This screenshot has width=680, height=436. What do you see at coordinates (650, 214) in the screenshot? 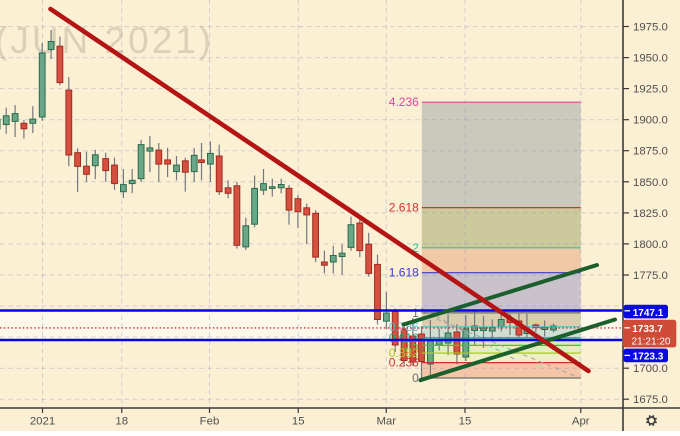
I see `svg-text: 1825.0` at bounding box center [650, 214].